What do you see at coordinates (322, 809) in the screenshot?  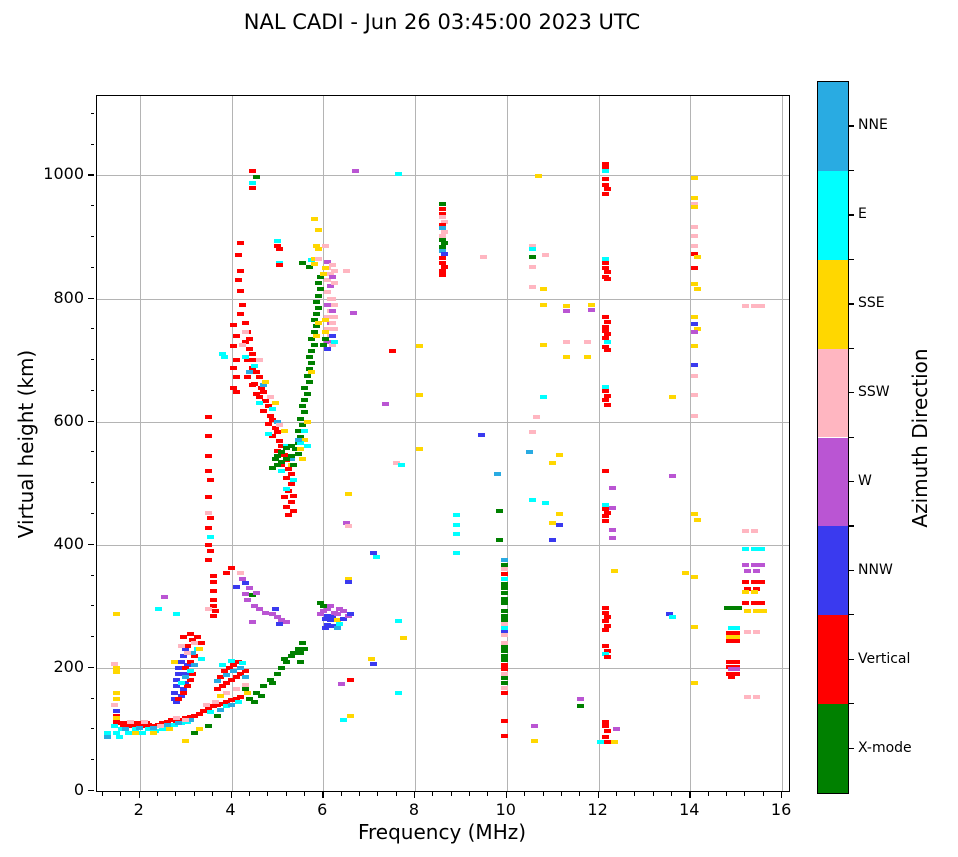 I see `x-tick-label: 6` at bounding box center [322, 809].